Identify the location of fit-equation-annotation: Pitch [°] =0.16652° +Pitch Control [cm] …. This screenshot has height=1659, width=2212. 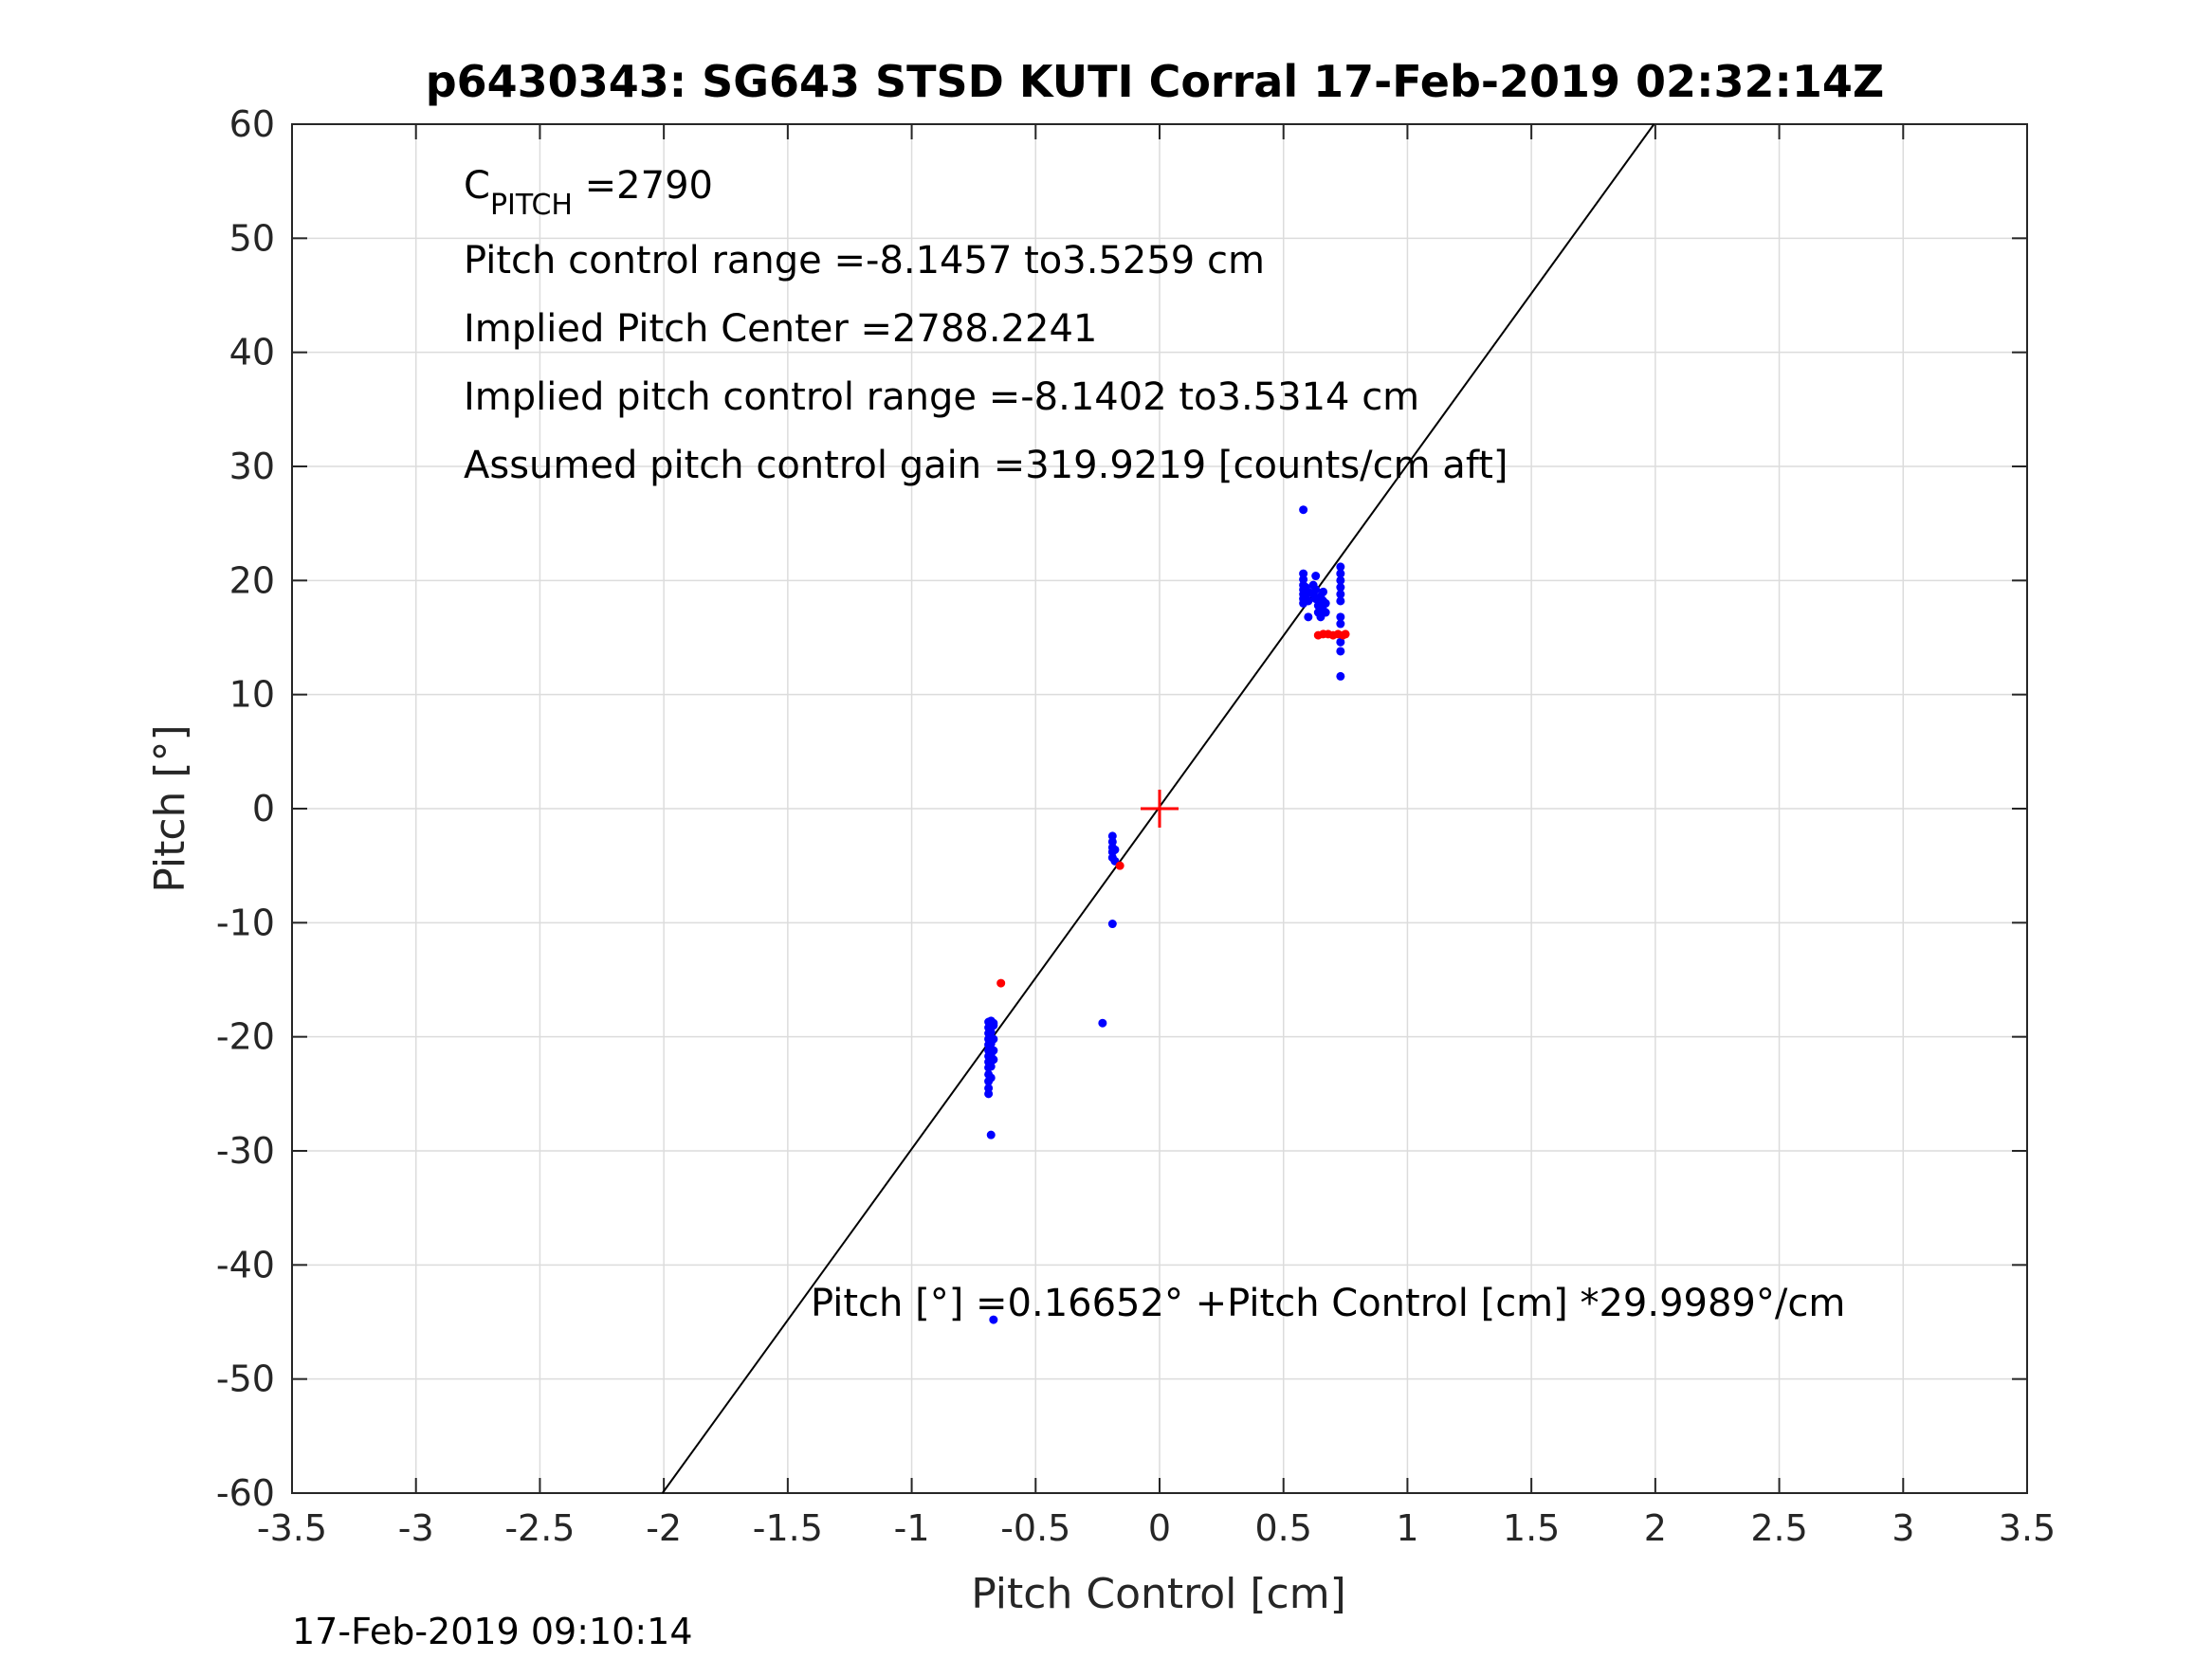
(1328, 1303).